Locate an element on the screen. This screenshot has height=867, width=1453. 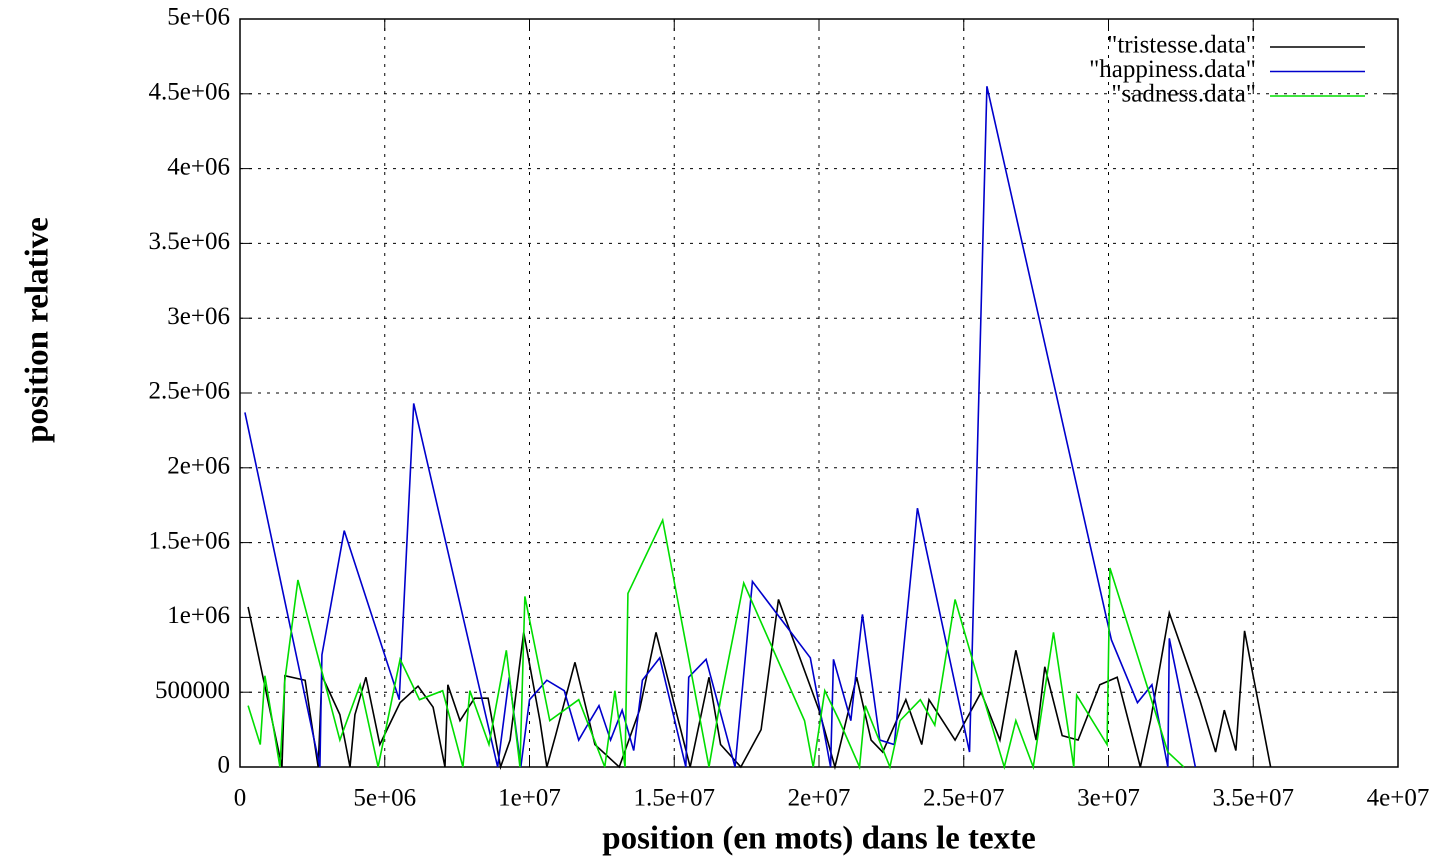
y-tick-label: 2.5e+06 is located at coordinates (189, 391).